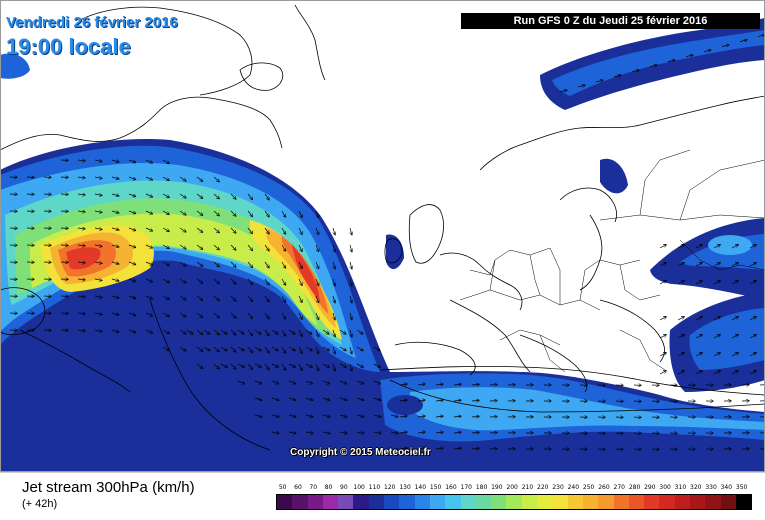 The width and height of the screenshot is (765, 520). What do you see at coordinates (710, 487) in the screenshot?
I see `scale-tick: 330` at bounding box center [710, 487].